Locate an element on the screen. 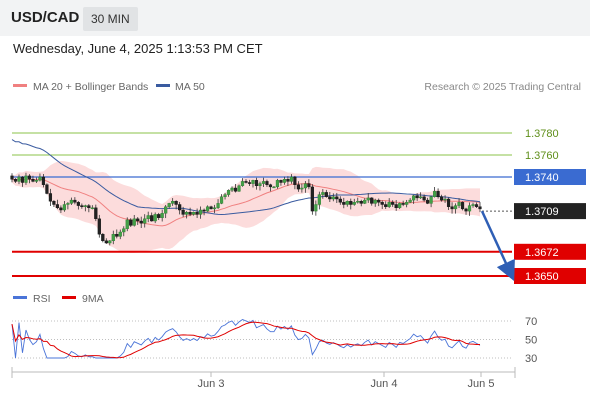 This screenshot has height=400, width=590. rsi-panel: 70 50 30 is located at coordinates (274, 340).